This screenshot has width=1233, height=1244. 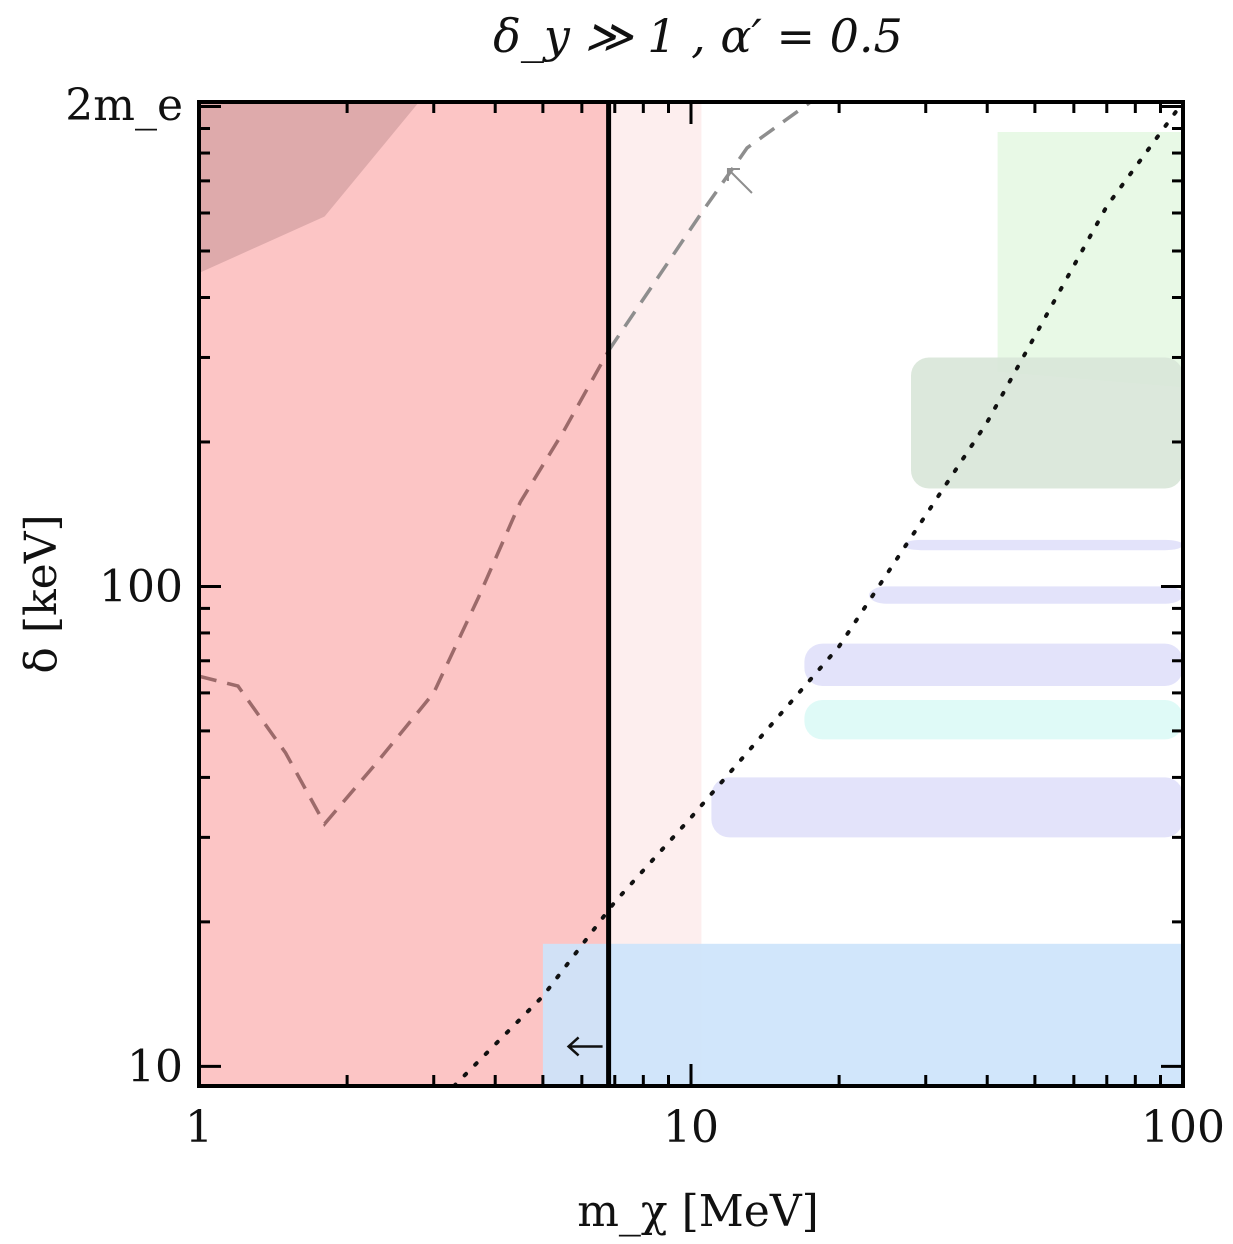 I want to click on x-tick-label-0: 1, so click(x=199, y=1127).